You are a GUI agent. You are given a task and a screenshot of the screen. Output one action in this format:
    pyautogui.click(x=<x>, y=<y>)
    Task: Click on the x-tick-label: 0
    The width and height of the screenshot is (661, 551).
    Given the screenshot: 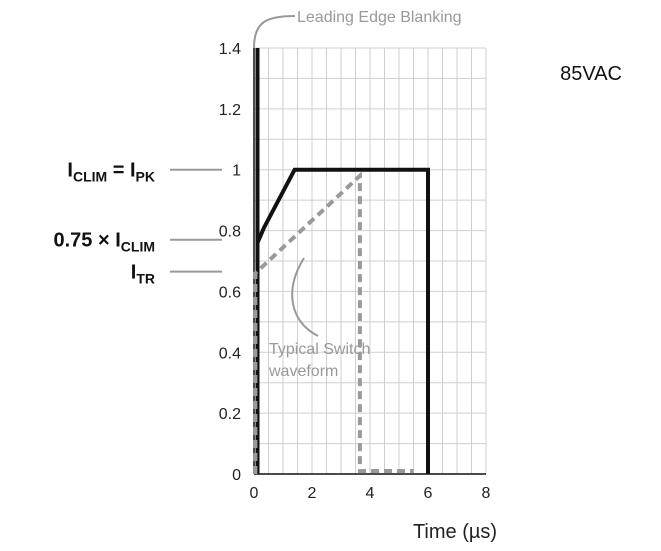 What is the action you would take?
    pyautogui.click(x=254, y=493)
    